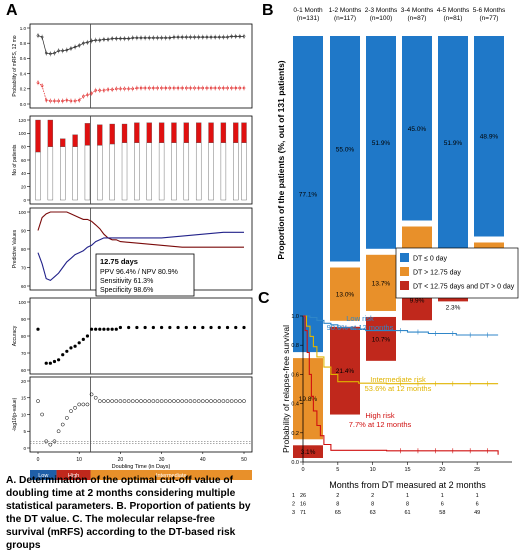 This screenshot has height=552, width=520. What do you see at coordinates (381, 18) in the screenshot?
I see `category-label: (n=100)` at bounding box center [381, 18].